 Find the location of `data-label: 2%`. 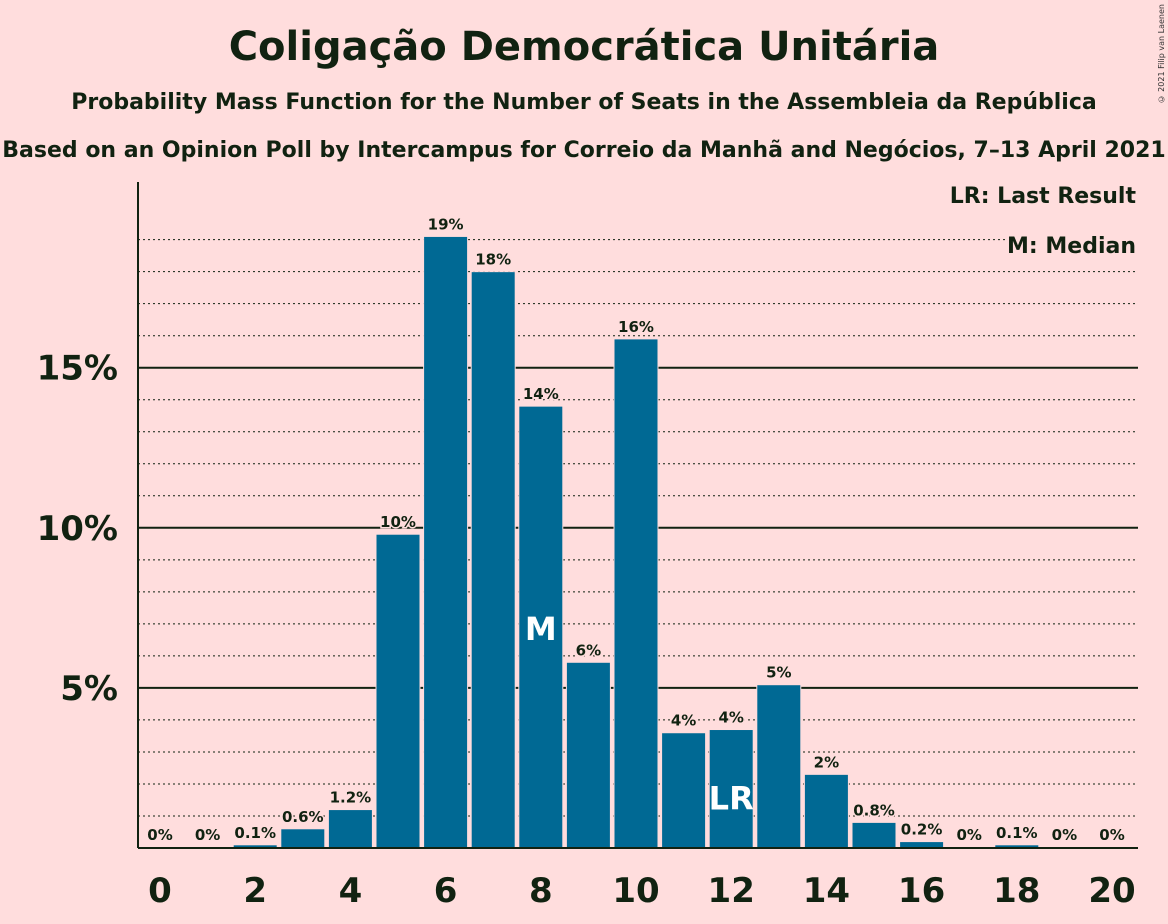

data-label: 2% is located at coordinates (826, 762).